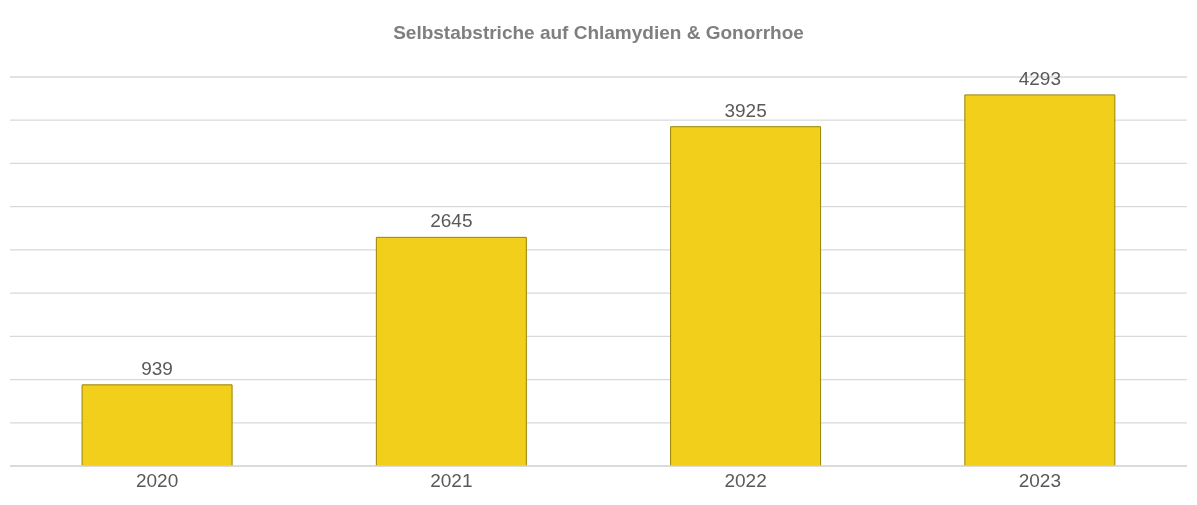  What do you see at coordinates (745, 481) in the screenshot?
I see `x-tick-label: 2022` at bounding box center [745, 481].